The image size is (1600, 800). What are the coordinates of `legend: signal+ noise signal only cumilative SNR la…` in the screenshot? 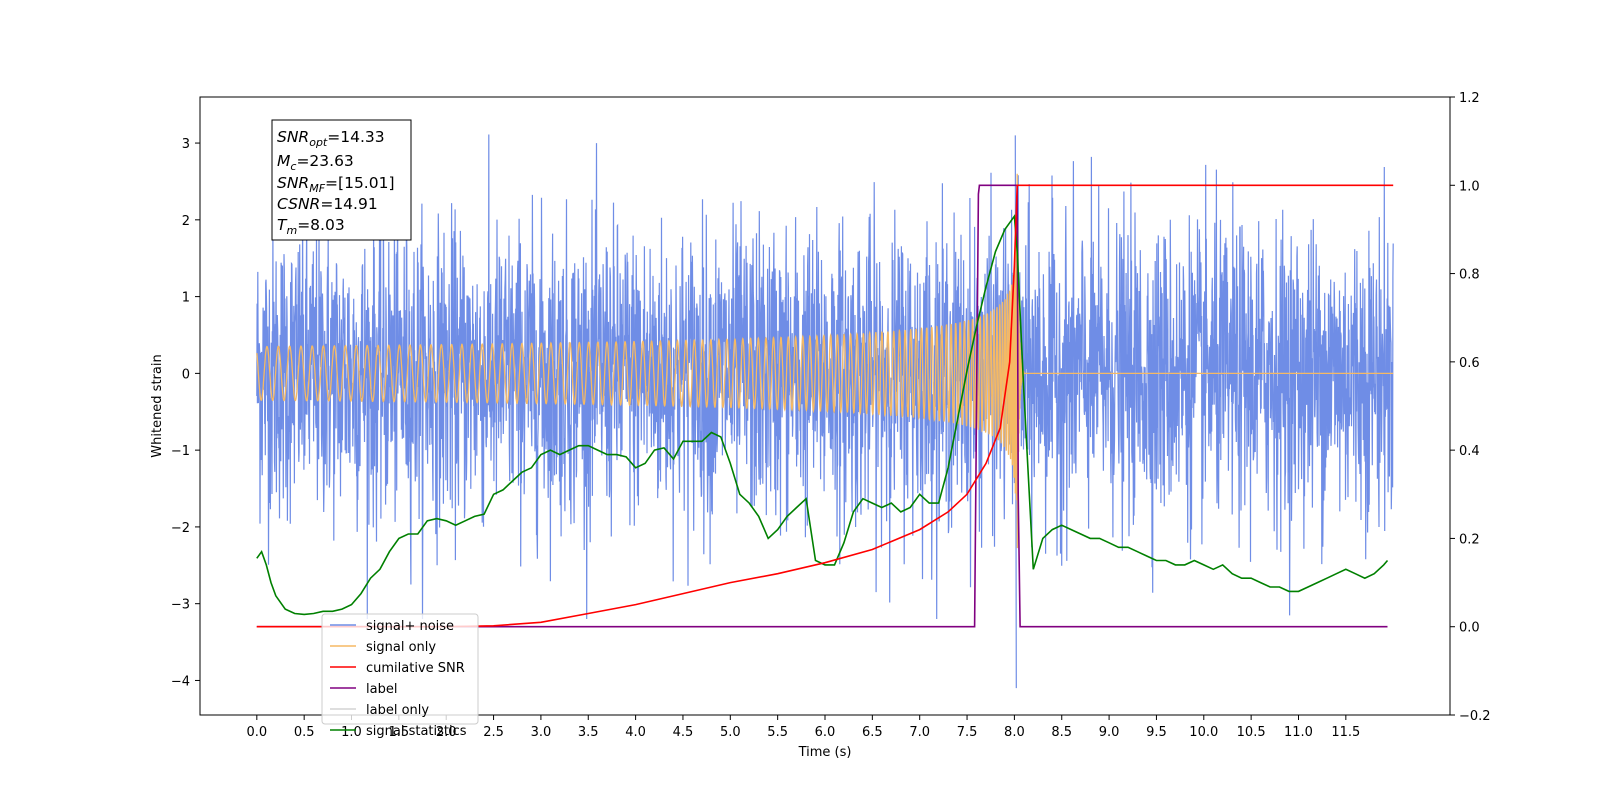 It's located at (400, 676).